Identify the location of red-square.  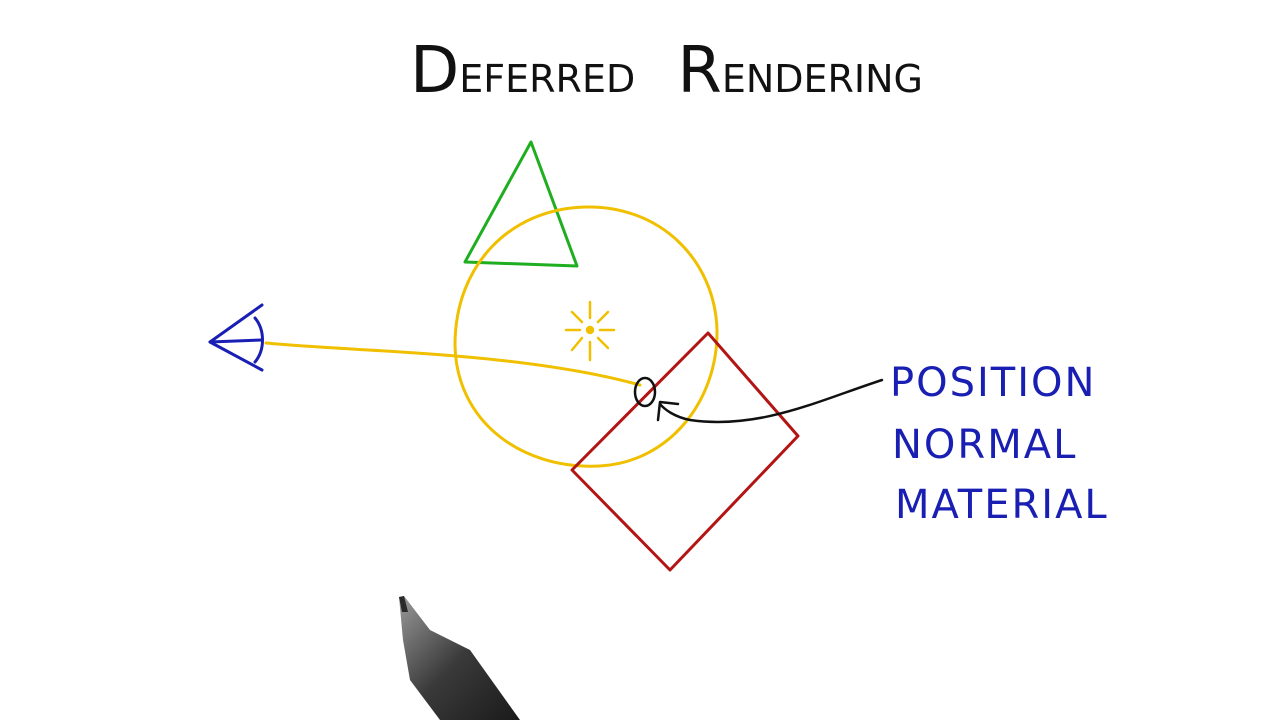
(685, 451).